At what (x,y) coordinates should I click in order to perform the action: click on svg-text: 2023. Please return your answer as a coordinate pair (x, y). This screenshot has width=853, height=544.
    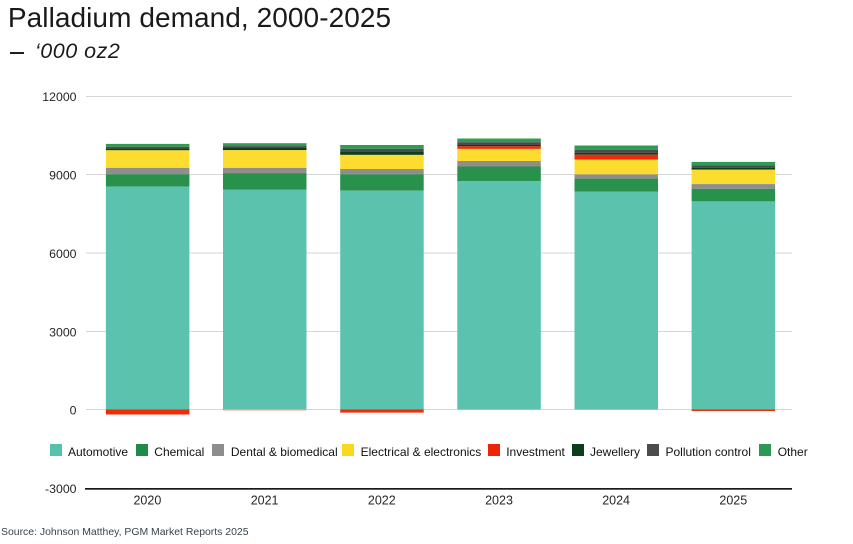
    Looking at the image, I should click on (499, 501).